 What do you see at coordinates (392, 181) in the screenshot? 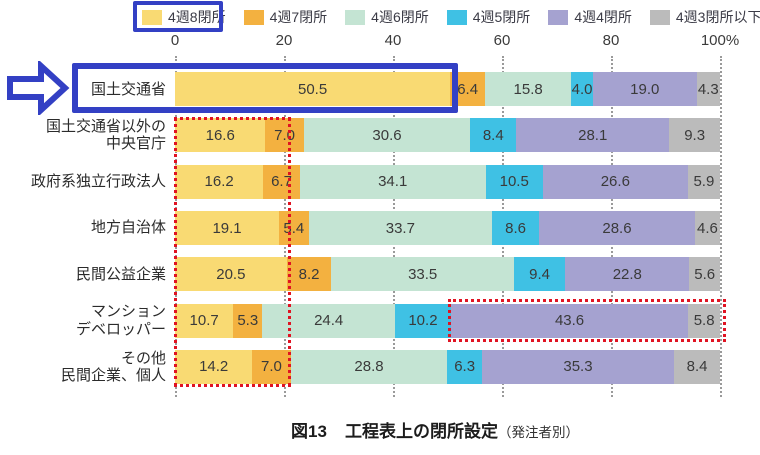
I see `bar-segment: 34.1` at bounding box center [392, 181].